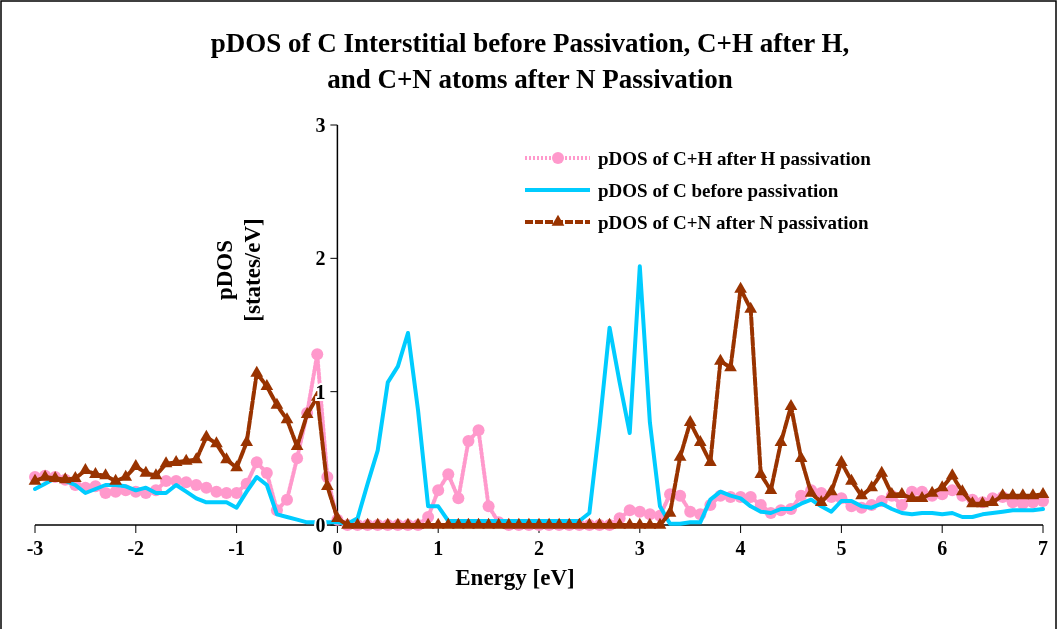 This screenshot has width=1057, height=629. Describe the element at coordinates (942, 548) in the screenshot. I see `x-tick-label: 6` at that location.